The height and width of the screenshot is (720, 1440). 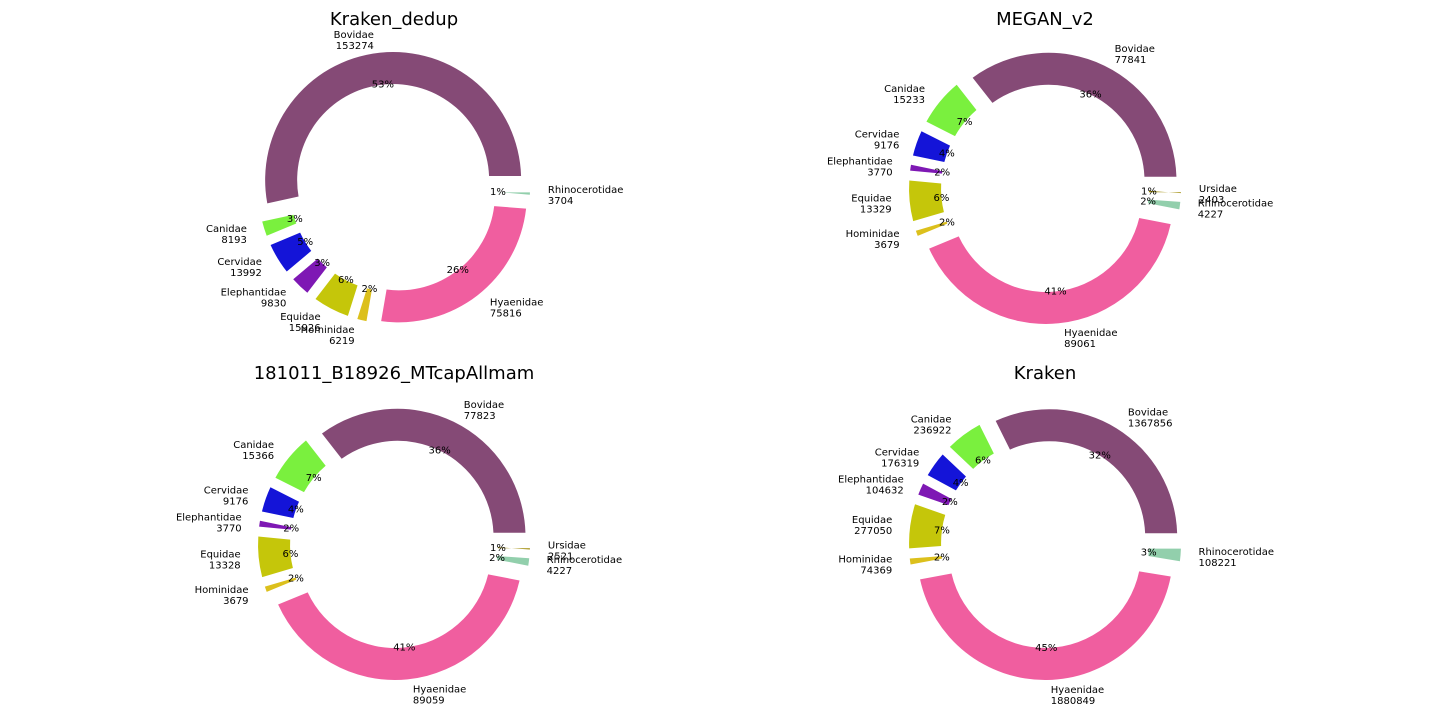 I want to click on slice-value-label: 89059, so click(x=429, y=700).